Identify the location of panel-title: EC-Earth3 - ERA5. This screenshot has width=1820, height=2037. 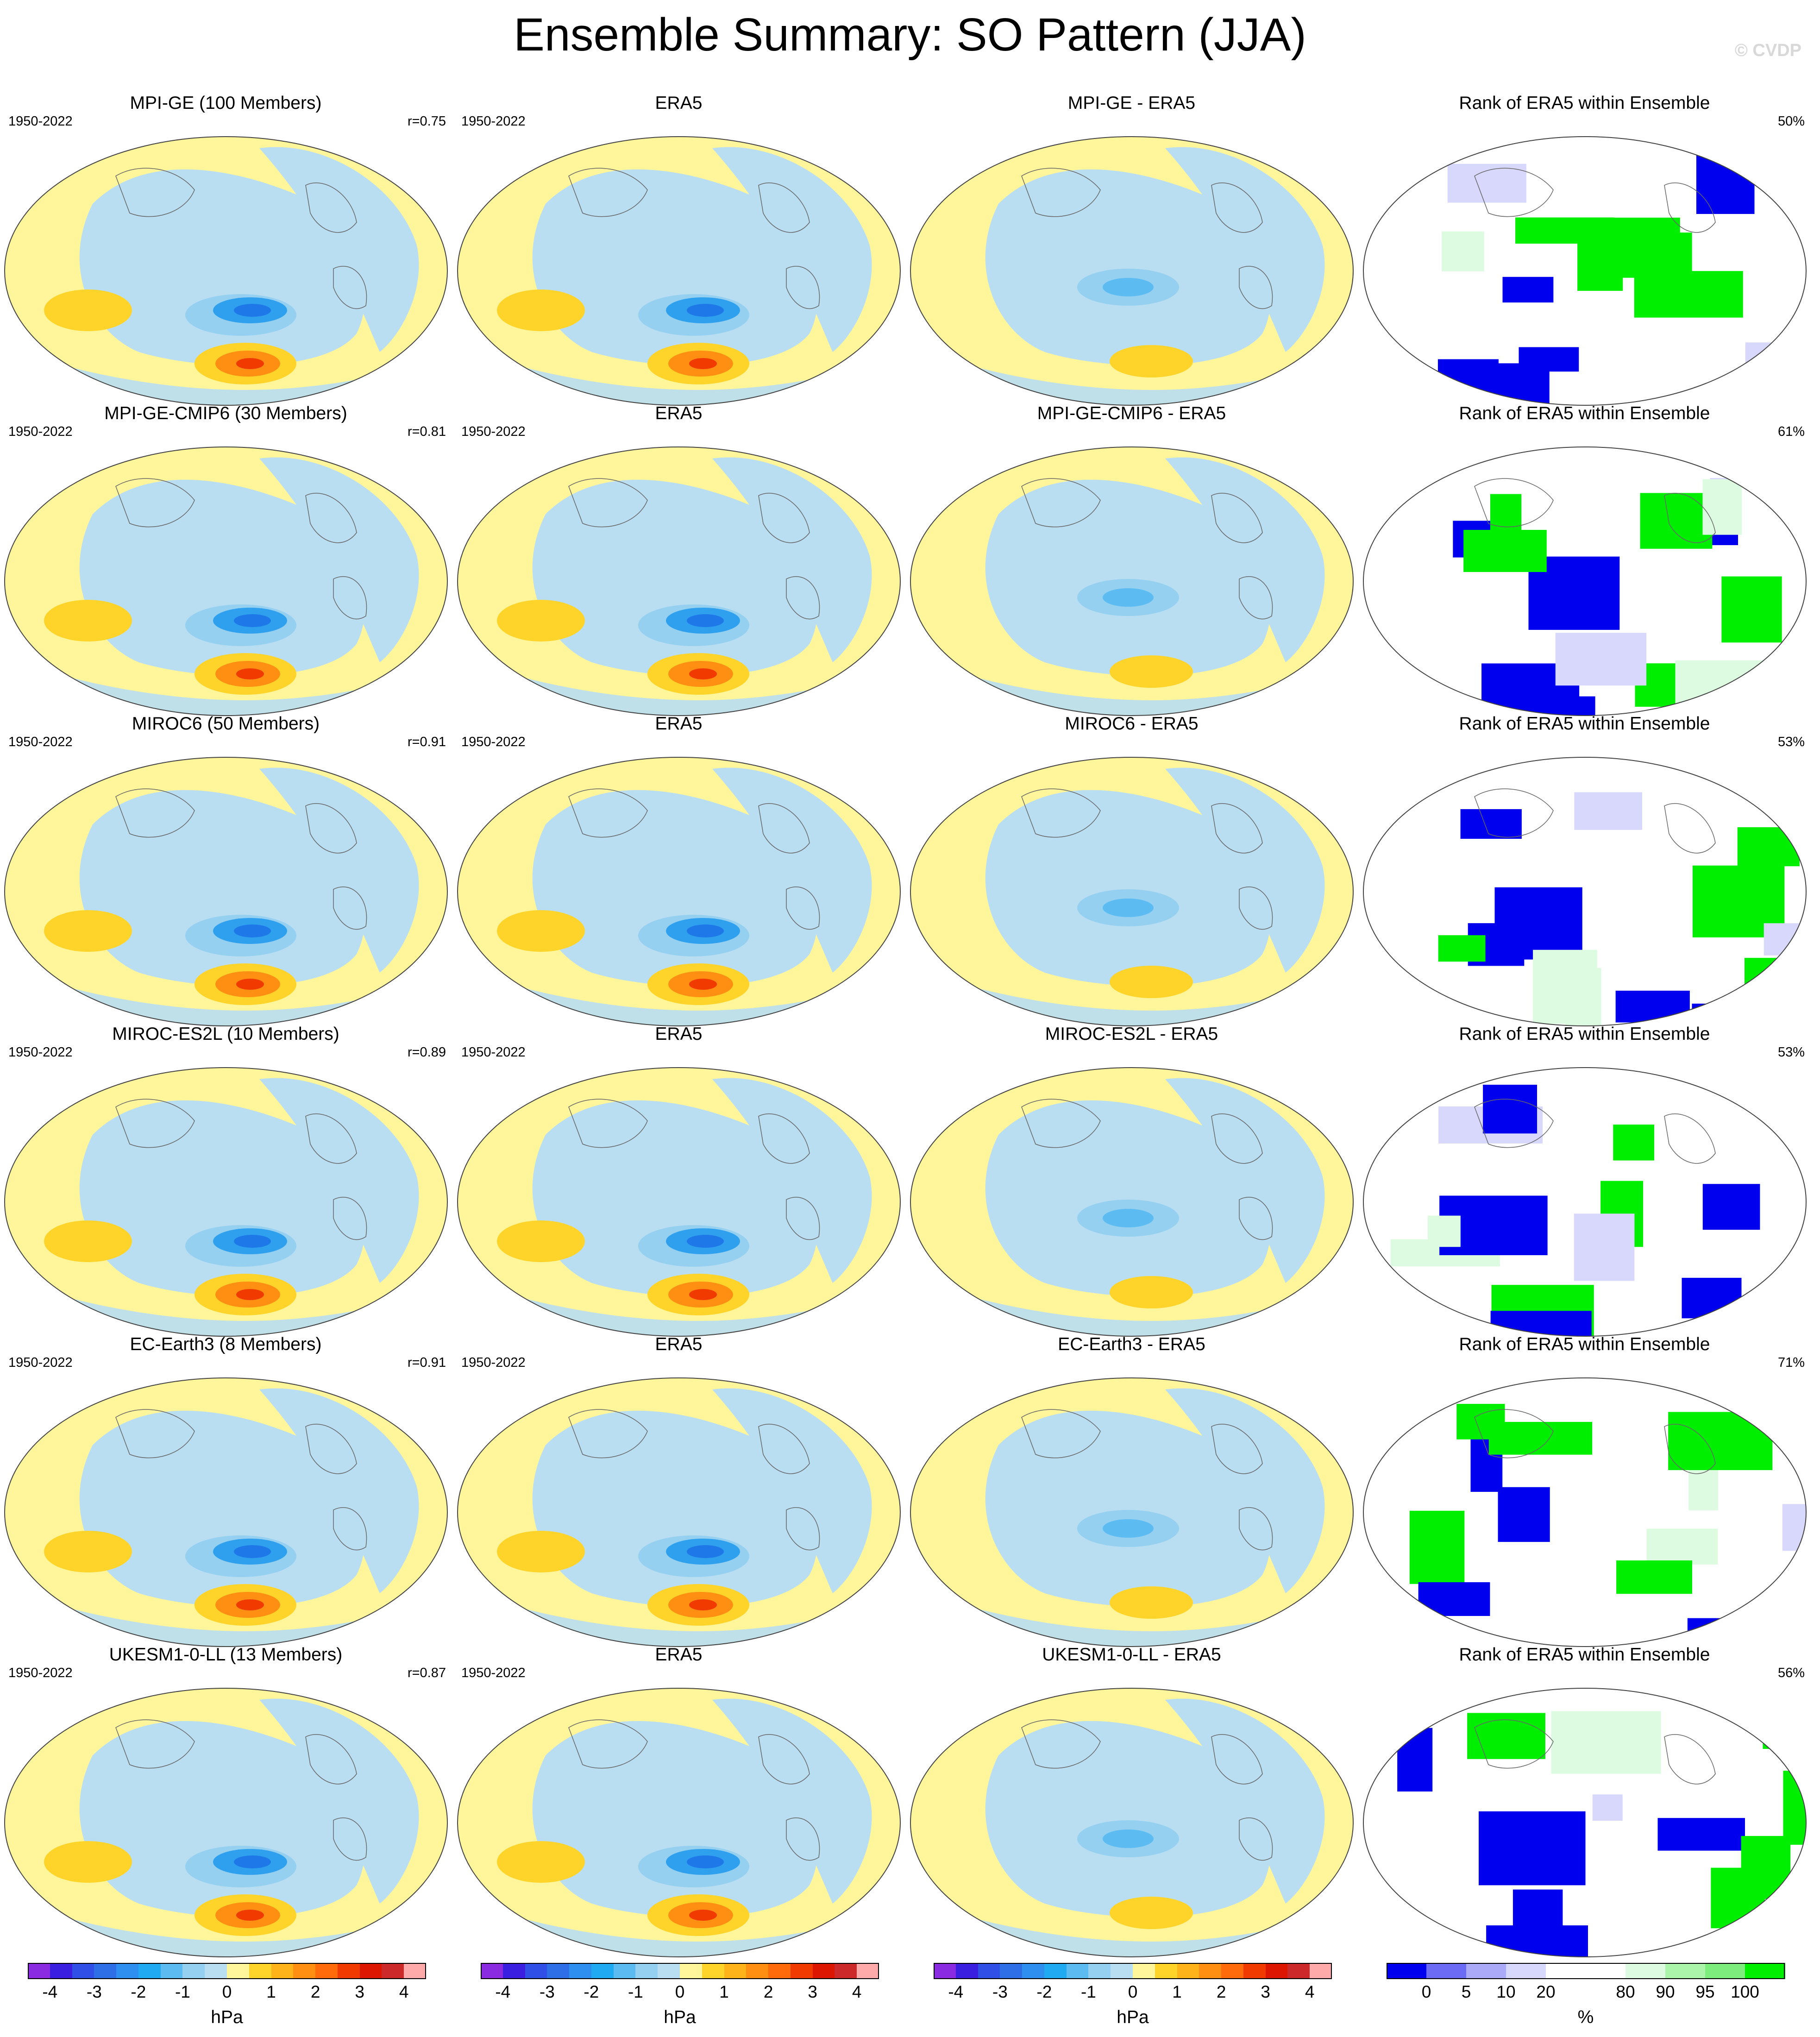
(1131, 1344).